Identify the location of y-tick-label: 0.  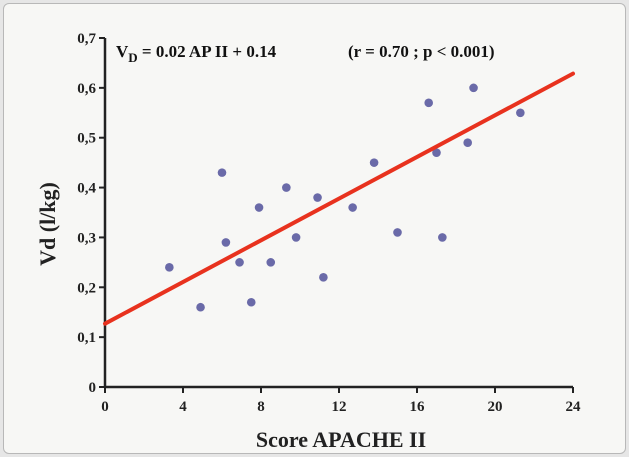
(93, 388).